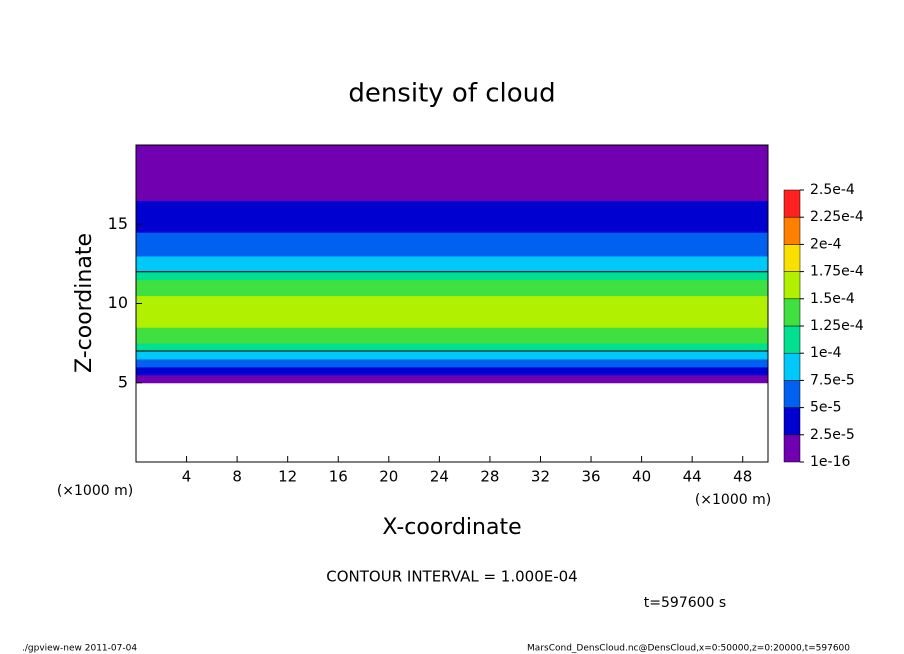 Image resolution: width=904 pixels, height=654 pixels. I want to click on colorbar-label: 1.25e-4, so click(837, 326).